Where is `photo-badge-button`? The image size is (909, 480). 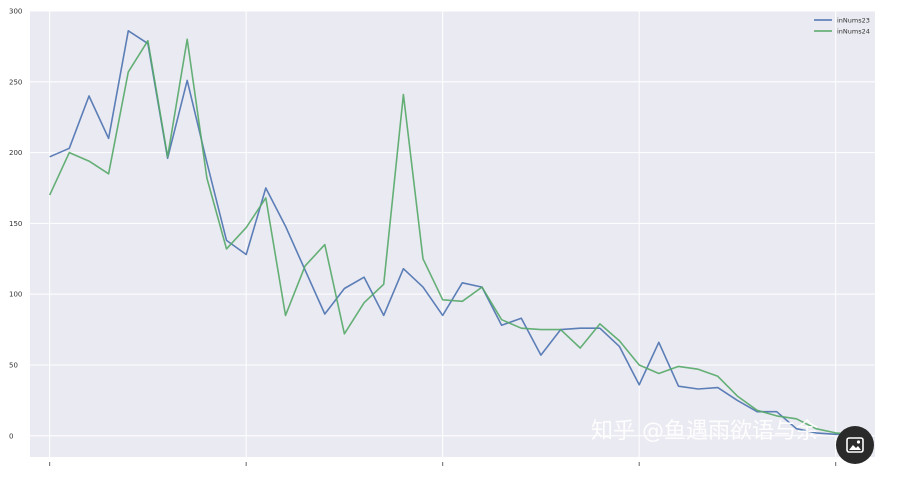
photo-badge-button is located at coordinates (855, 445).